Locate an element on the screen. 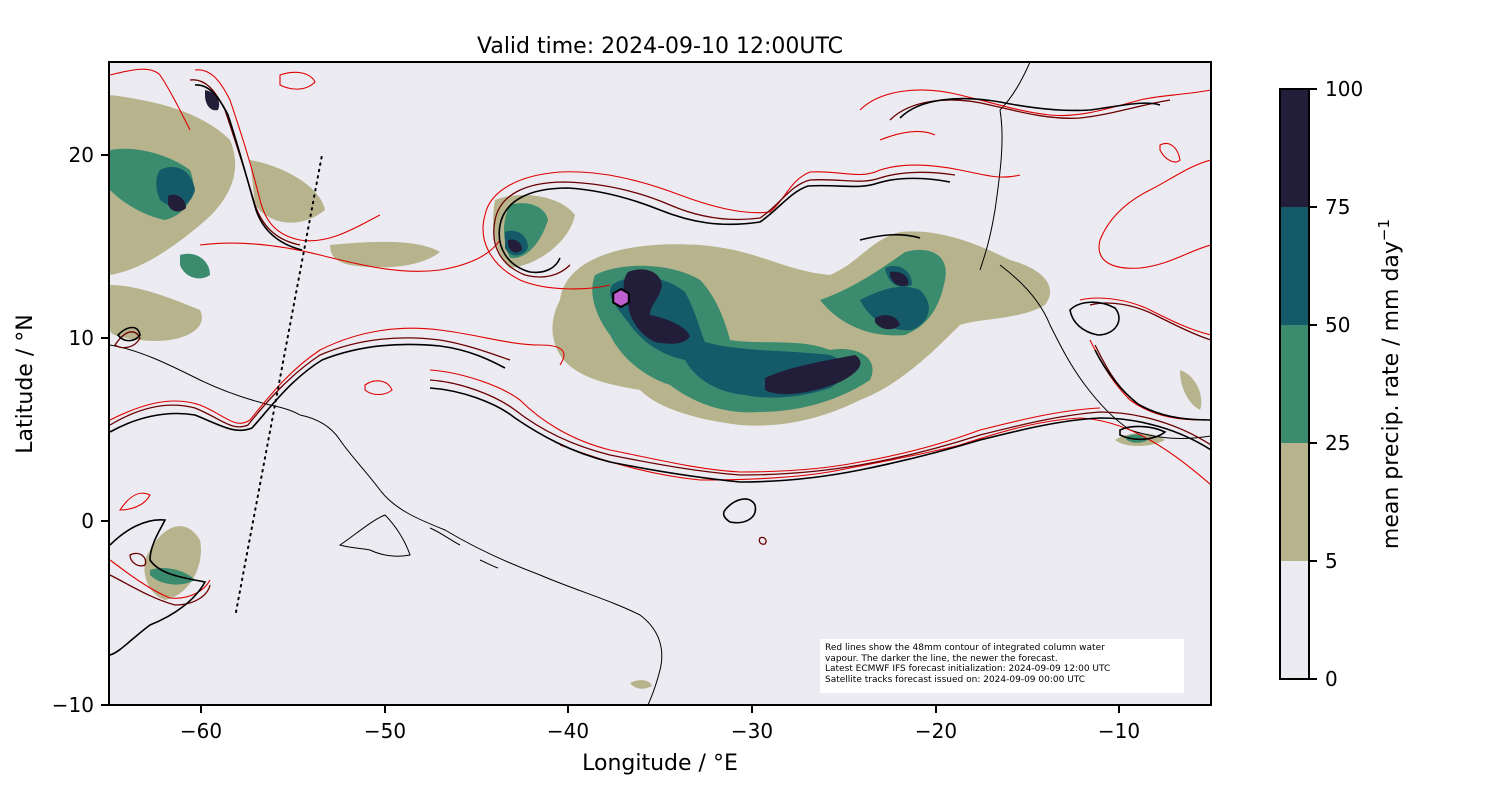 The height and width of the screenshot is (800, 1500). hexagon-marker-icon is located at coordinates (621, 298).